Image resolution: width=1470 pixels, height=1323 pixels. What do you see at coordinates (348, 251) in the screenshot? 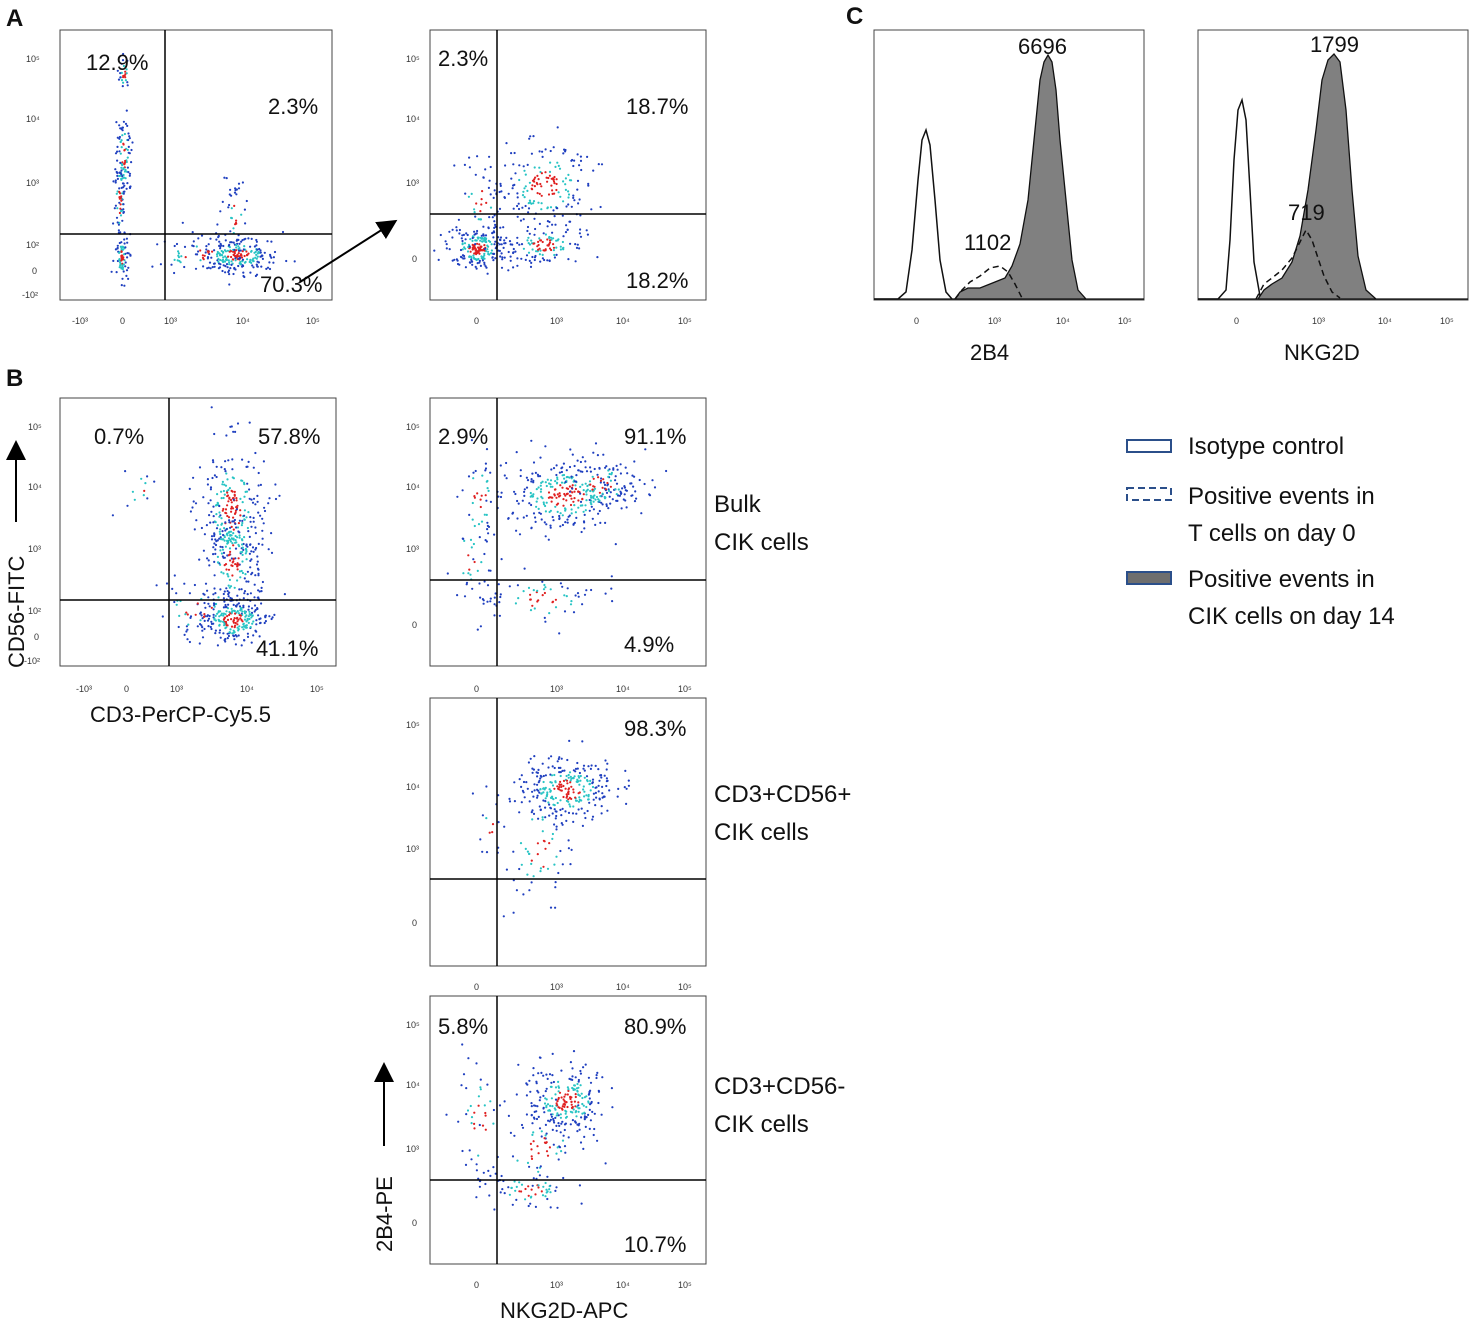
I see `gating-arrow` at bounding box center [348, 251].